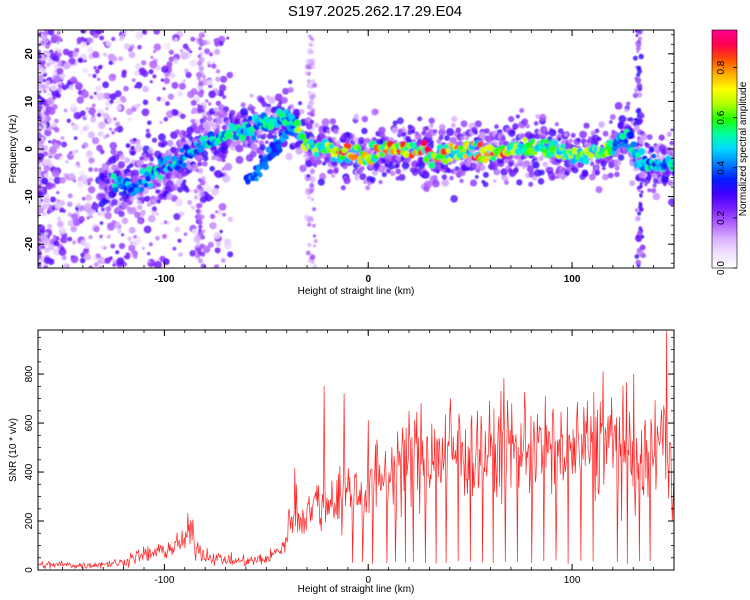 The height and width of the screenshot is (600, 750). I want to click on colorbar-tick-label: 0.8, so click(721, 67).